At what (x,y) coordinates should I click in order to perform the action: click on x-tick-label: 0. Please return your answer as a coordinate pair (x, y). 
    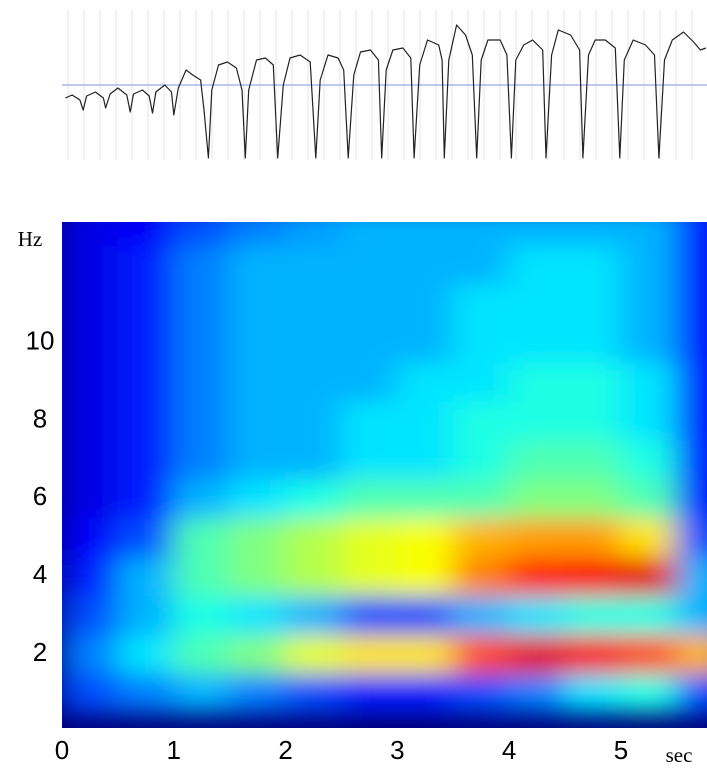
    Looking at the image, I should click on (62, 750).